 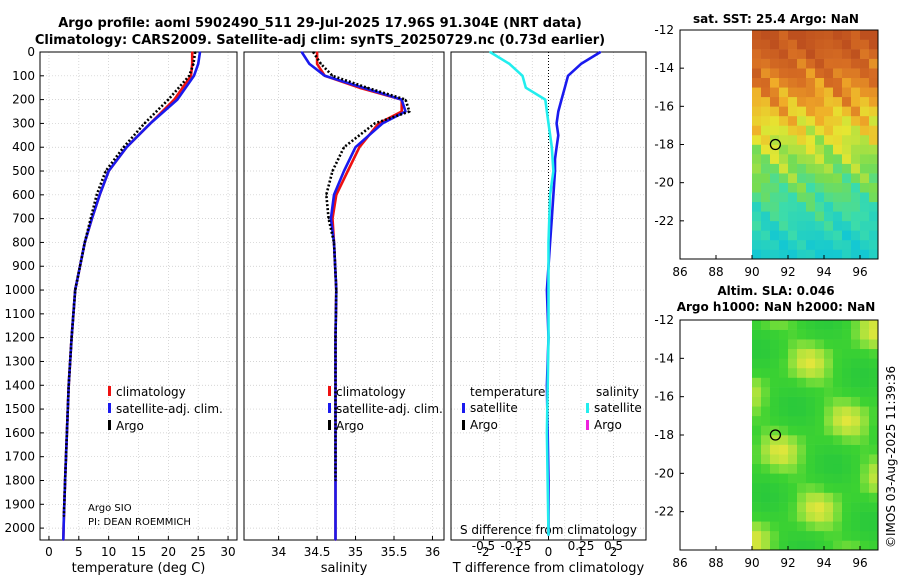 I want to click on y-tick-label: 1500, so click(x=19, y=409).